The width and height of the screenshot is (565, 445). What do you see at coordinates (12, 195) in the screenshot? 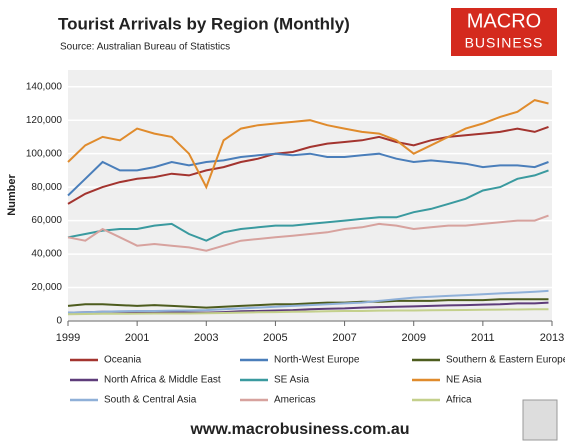
I see `y-axis-label: Number` at bounding box center [12, 195].